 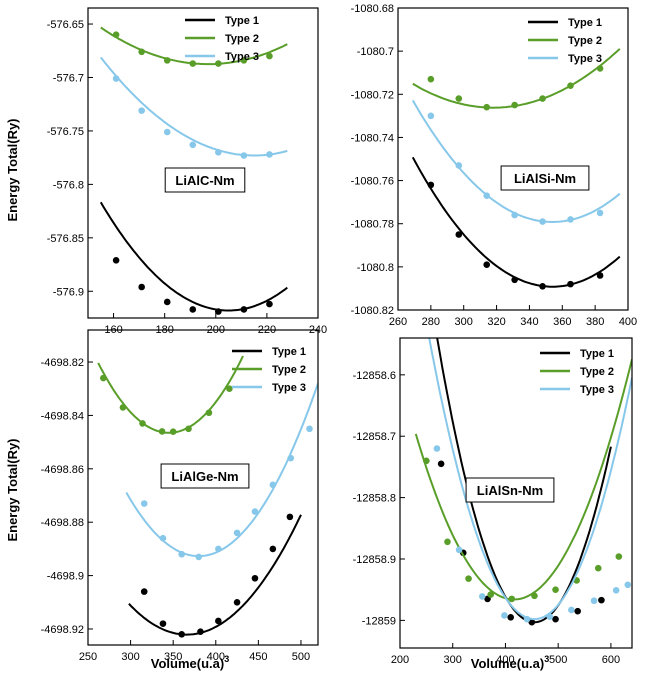 I want to click on x-axis-title-left-text: Volume(u.a), so click(x=187, y=663).